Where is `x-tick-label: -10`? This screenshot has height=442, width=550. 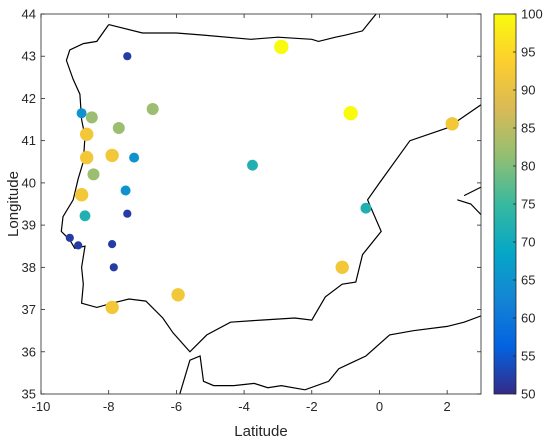
x-tick-label: -10 is located at coordinates (41, 406).